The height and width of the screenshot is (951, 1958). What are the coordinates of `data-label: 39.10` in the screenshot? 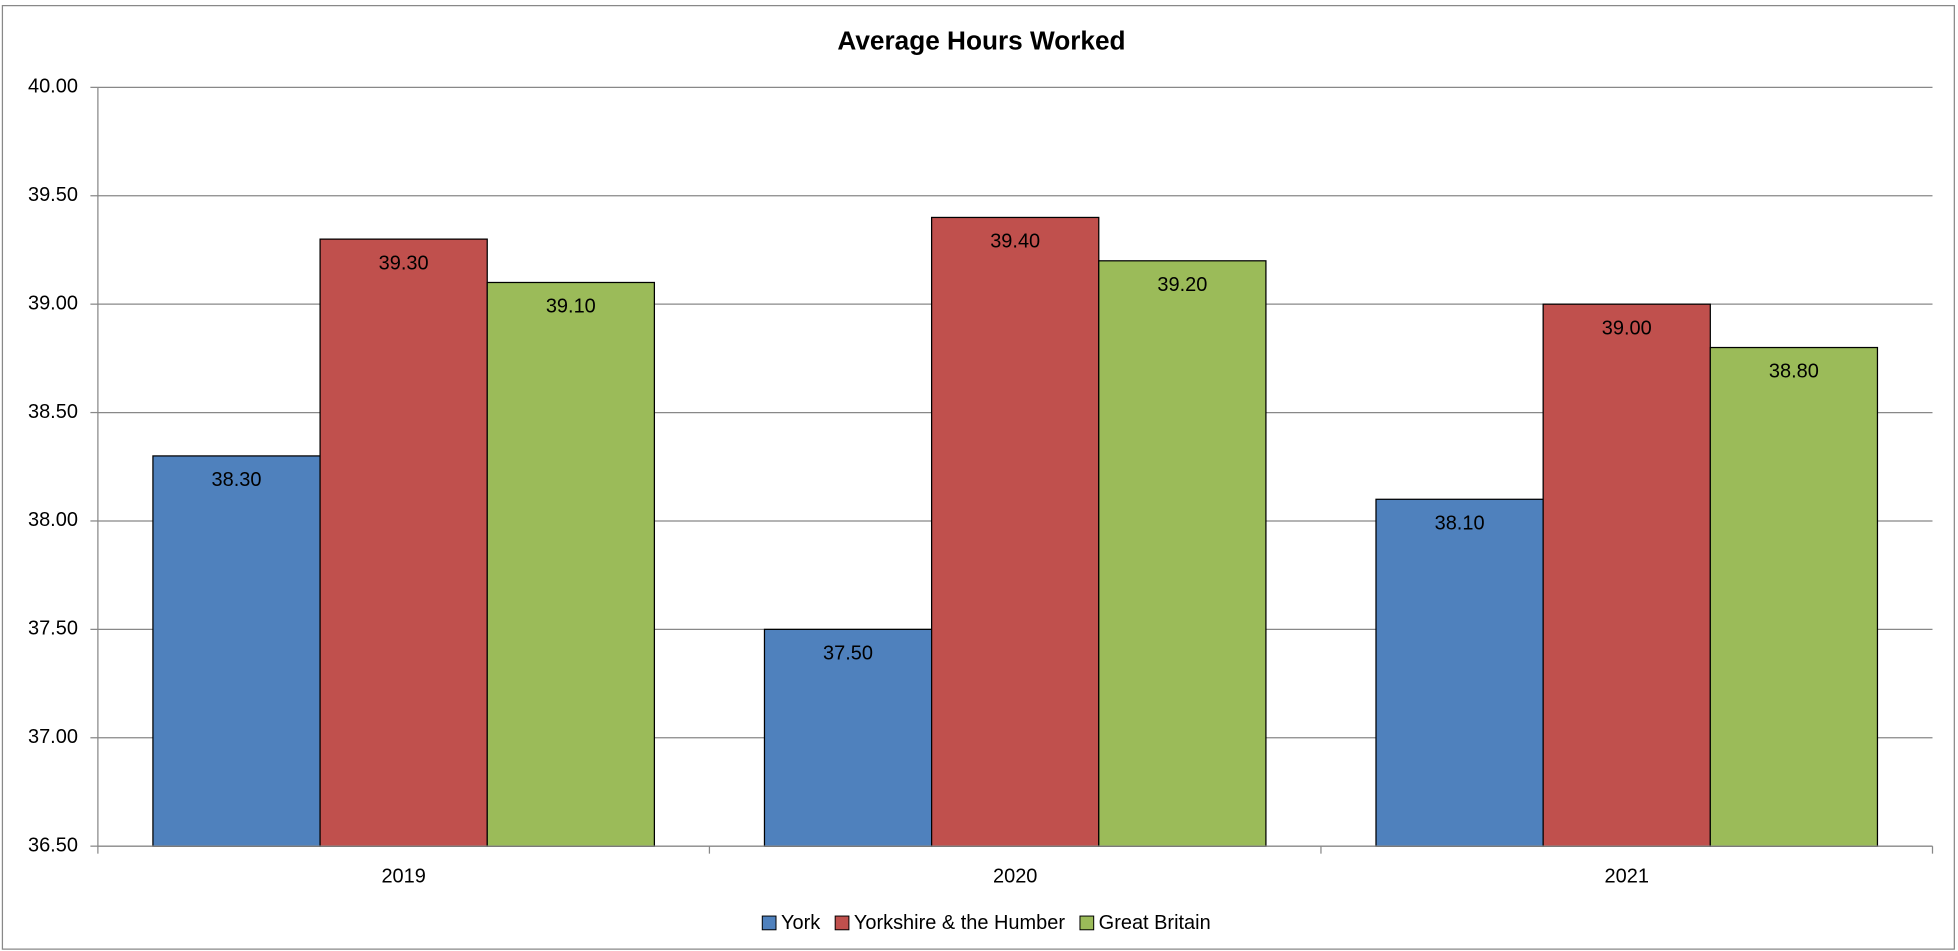 It's located at (571, 307).